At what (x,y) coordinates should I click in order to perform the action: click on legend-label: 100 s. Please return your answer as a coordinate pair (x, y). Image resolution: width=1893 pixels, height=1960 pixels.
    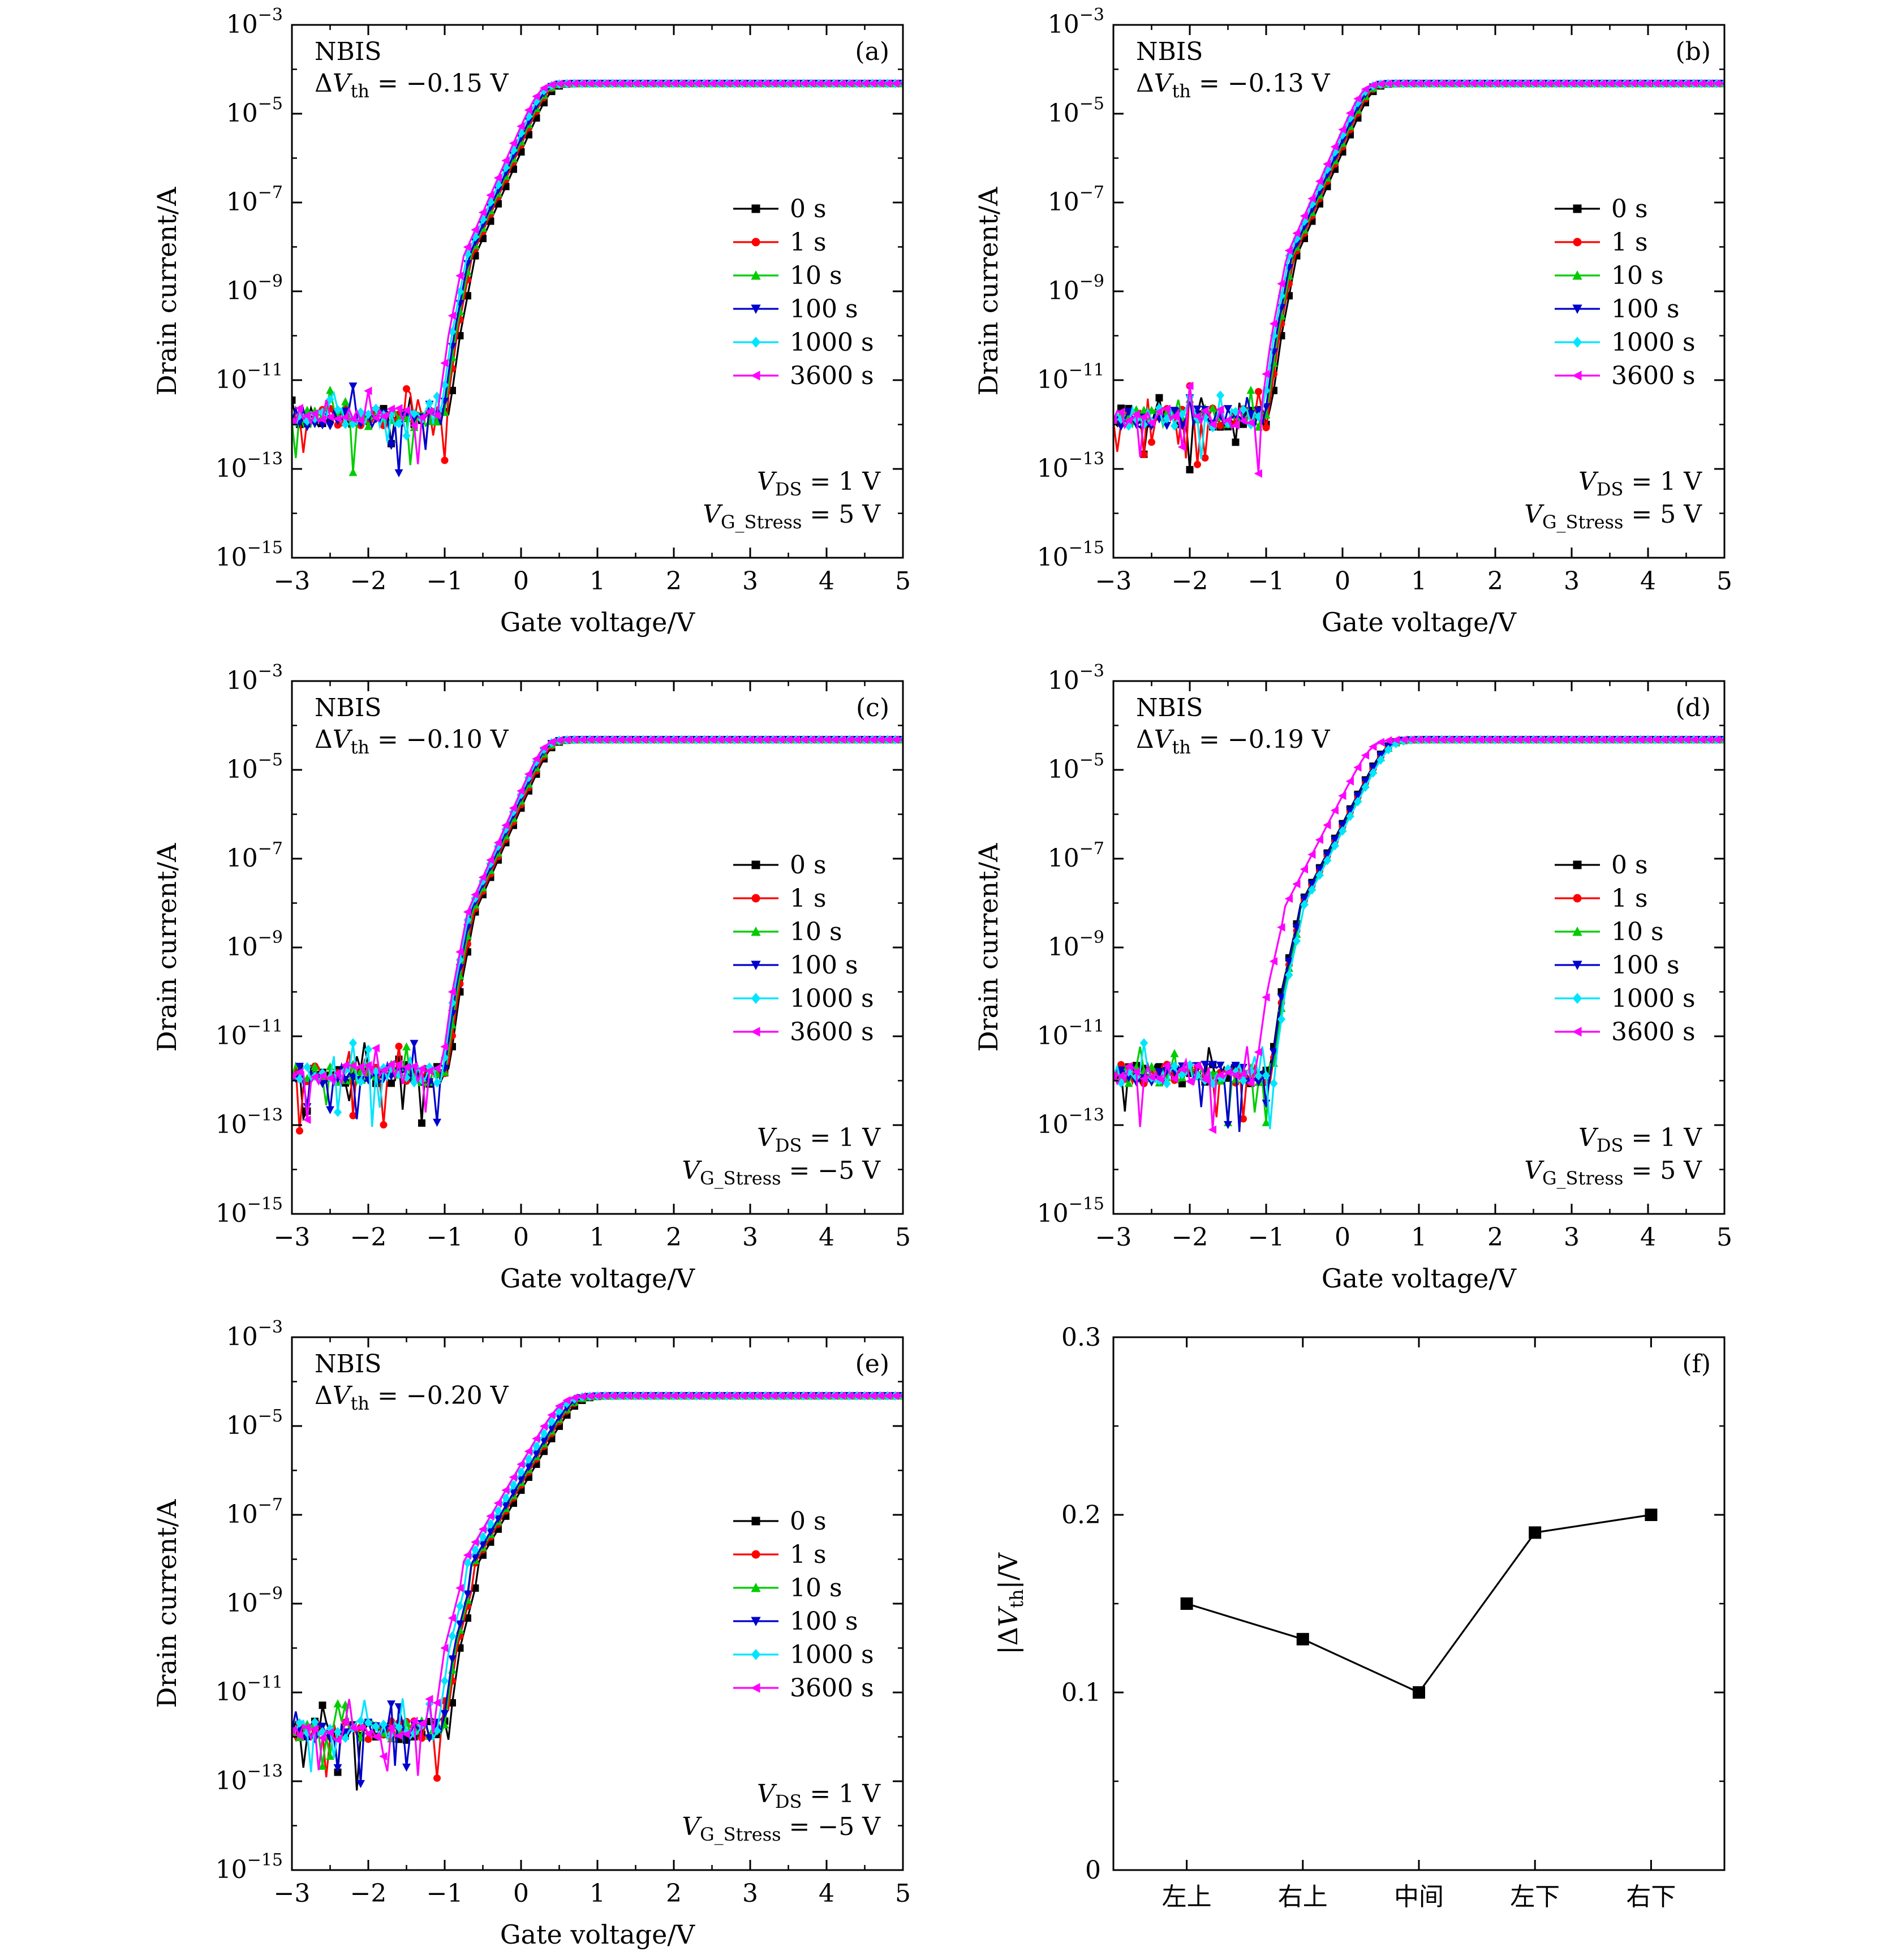
    Looking at the image, I should click on (824, 309).